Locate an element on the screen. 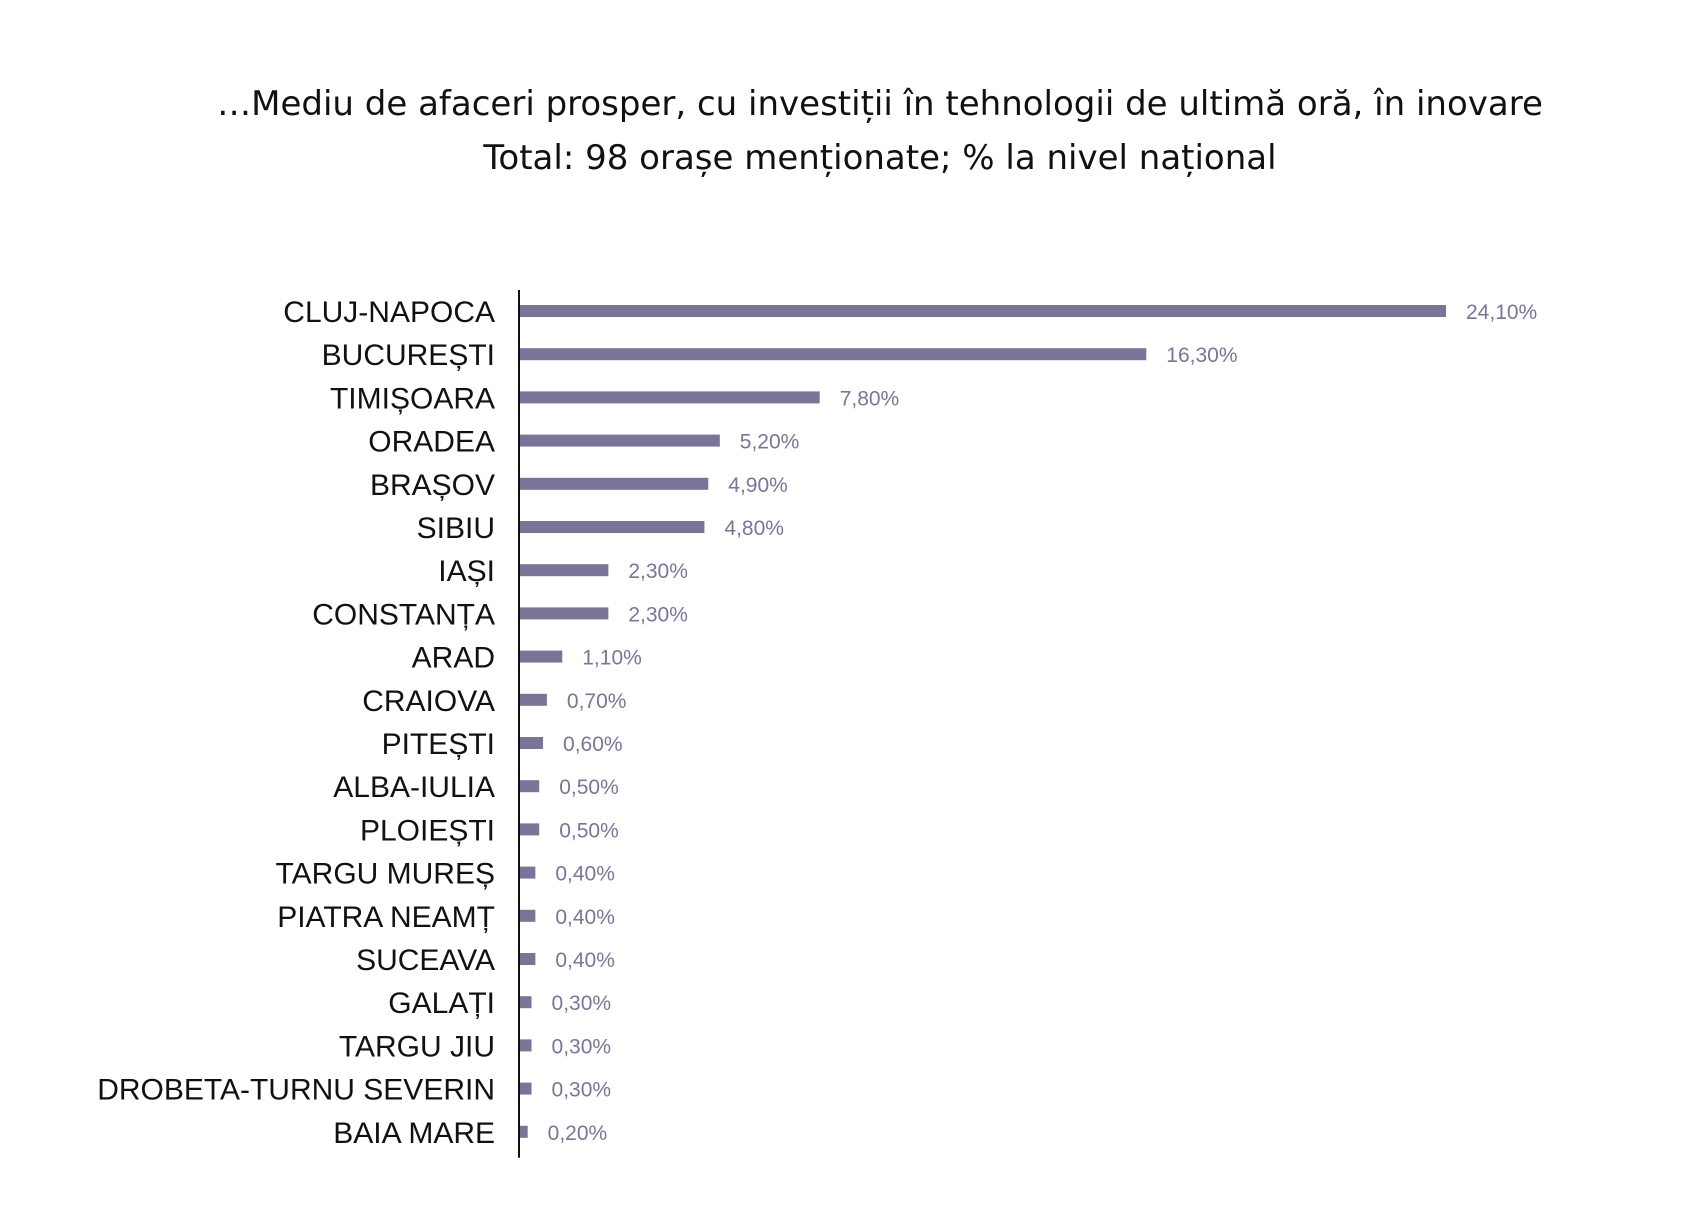 The height and width of the screenshot is (1215, 1705). category-label: TARGU JIU is located at coordinates (417, 1046).